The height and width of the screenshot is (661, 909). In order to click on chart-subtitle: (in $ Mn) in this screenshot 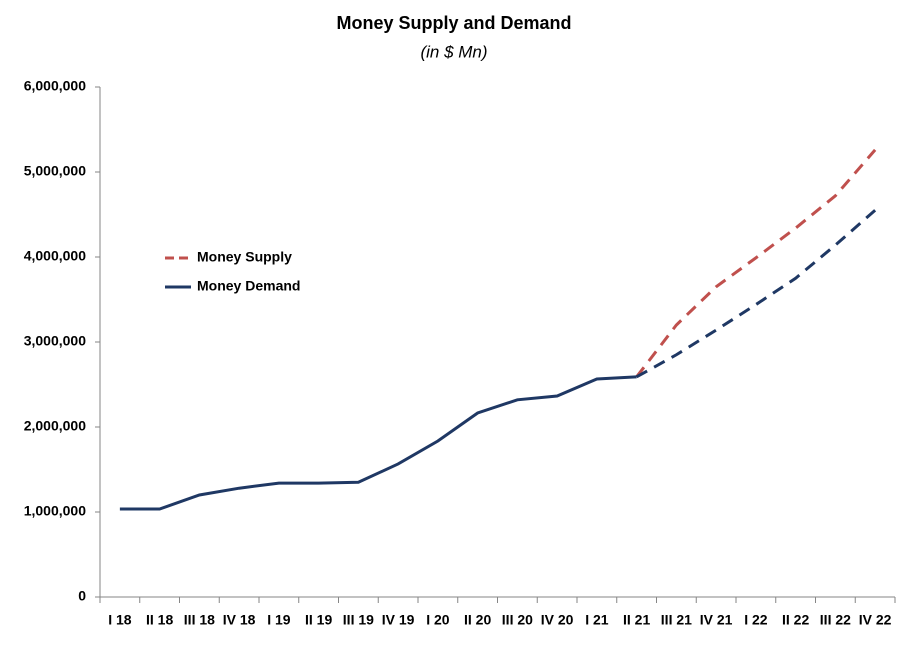, I will do `click(453, 51)`.